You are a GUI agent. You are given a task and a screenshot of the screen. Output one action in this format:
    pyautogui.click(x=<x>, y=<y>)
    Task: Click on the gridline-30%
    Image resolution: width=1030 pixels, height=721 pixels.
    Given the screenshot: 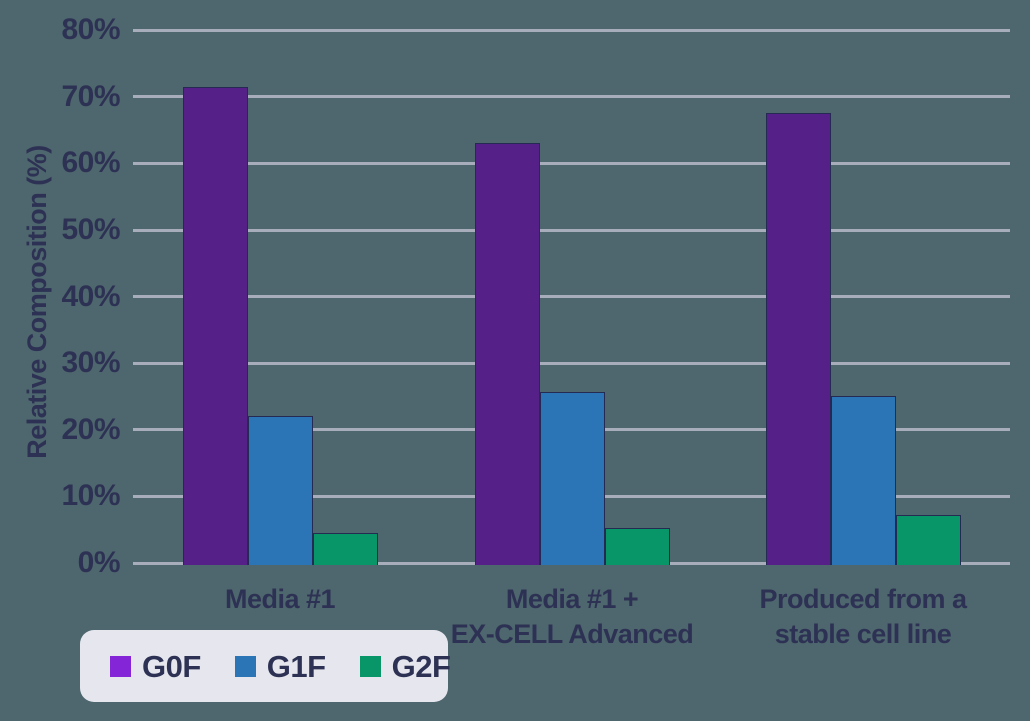 What is the action you would take?
    pyautogui.click(x=571, y=363)
    